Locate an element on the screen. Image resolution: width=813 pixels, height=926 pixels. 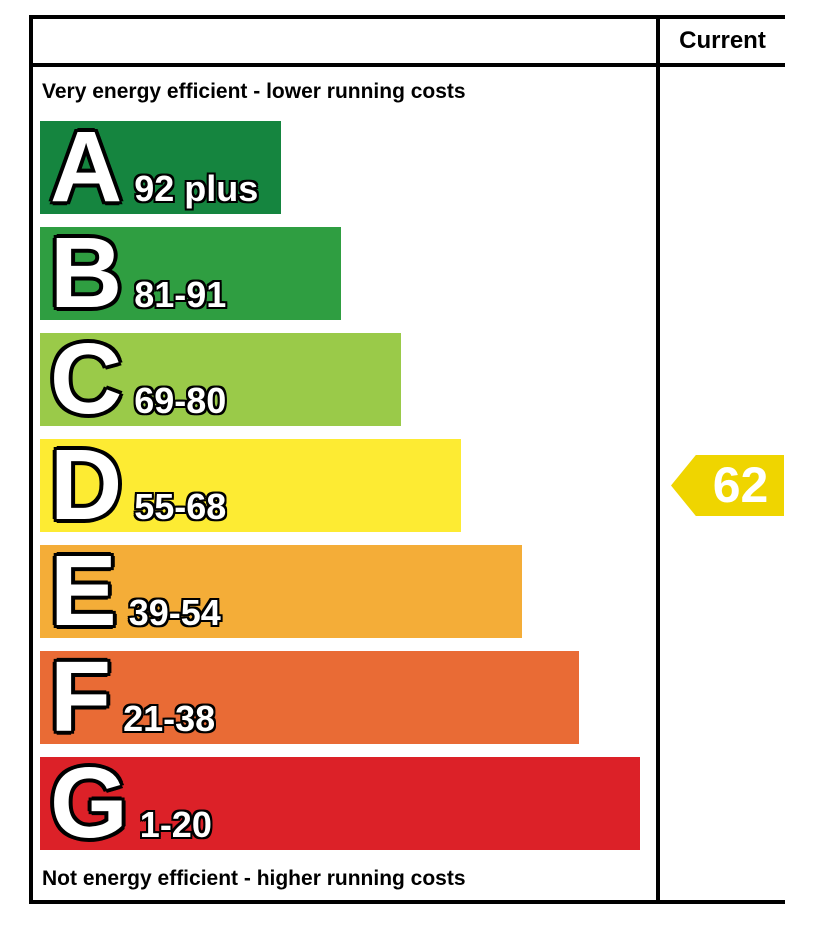
band-letter: E is located at coordinates (83, 591).